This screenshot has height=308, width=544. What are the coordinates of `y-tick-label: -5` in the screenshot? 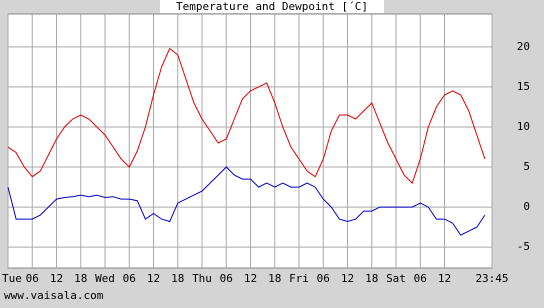 It's located at (523, 246).